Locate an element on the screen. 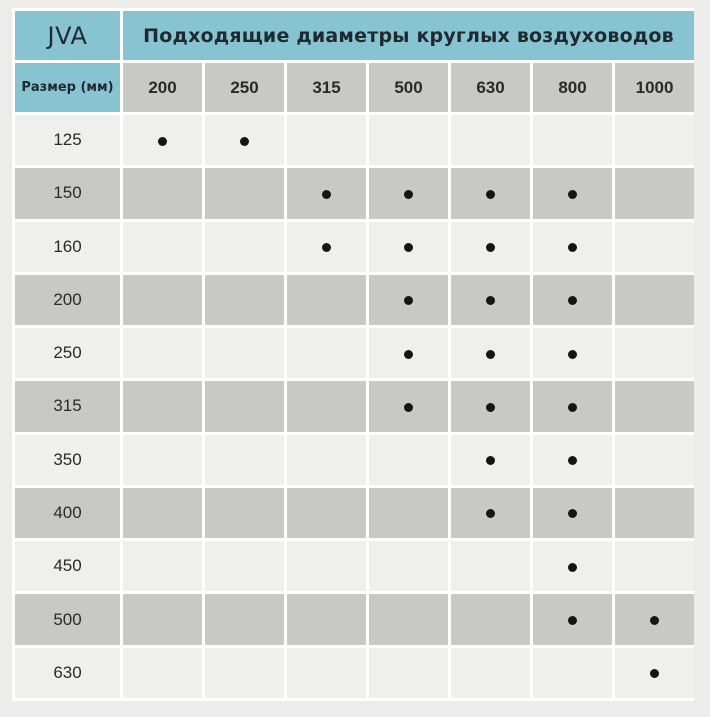 This screenshot has width=710, height=717. diameter-header-row: Размер (мм) 200 250 315 500 630 800 1000 is located at coordinates (355, 87).